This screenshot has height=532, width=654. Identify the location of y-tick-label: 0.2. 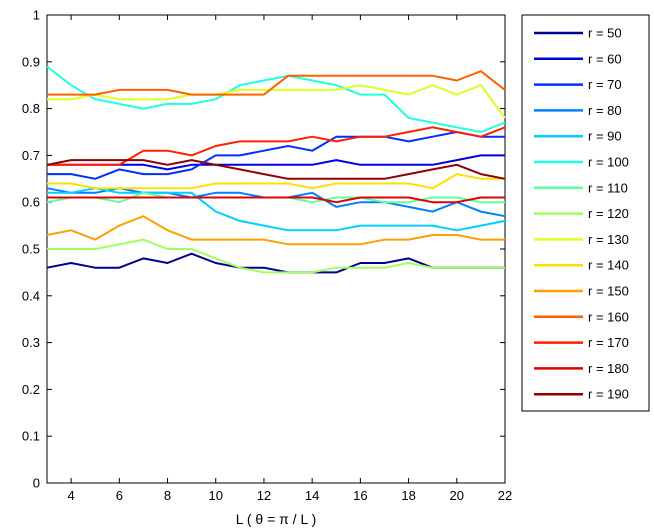
(31, 389).